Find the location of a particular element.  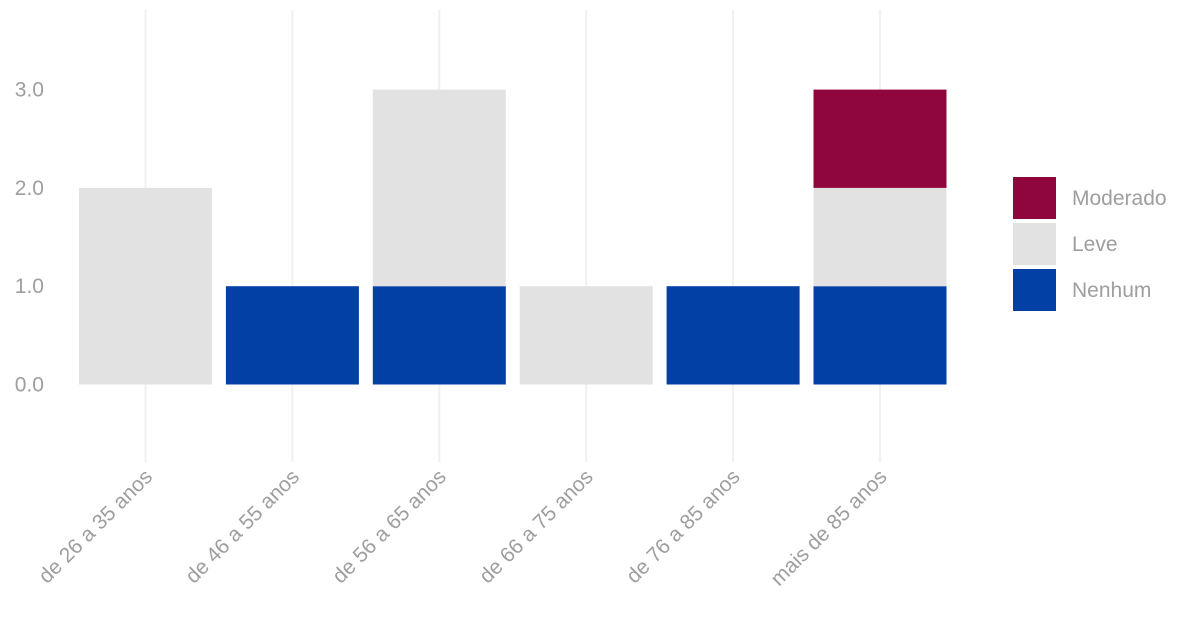

bar-mais-de-85-anos-nenhum is located at coordinates (880, 335).